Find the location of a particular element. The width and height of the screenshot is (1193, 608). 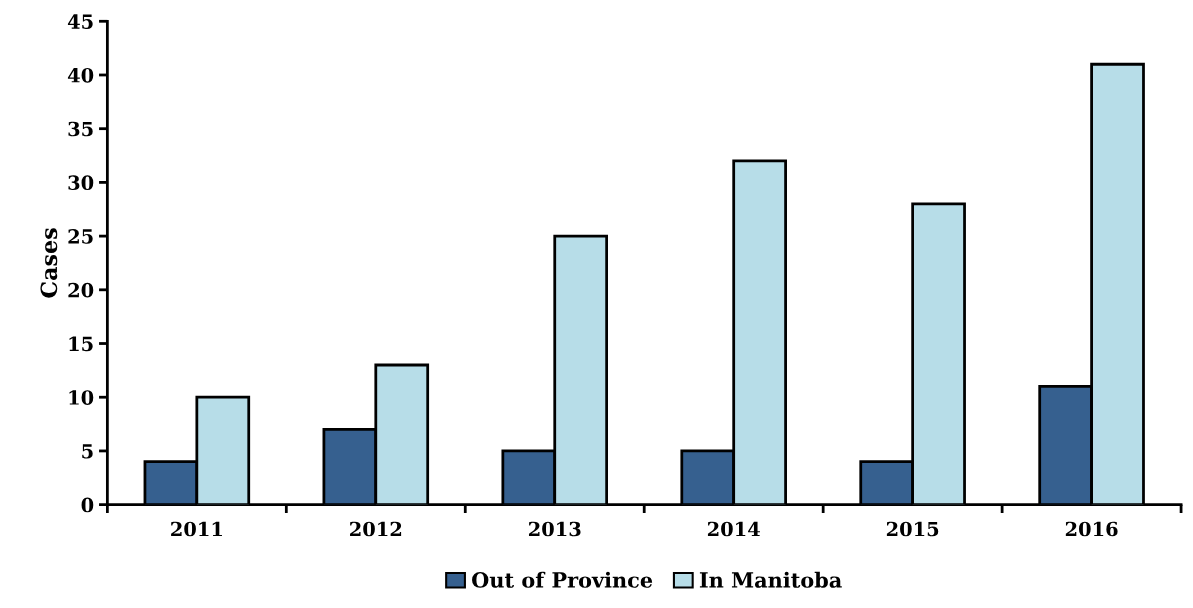

x-tick-label: 2014 is located at coordinates (733, 529).